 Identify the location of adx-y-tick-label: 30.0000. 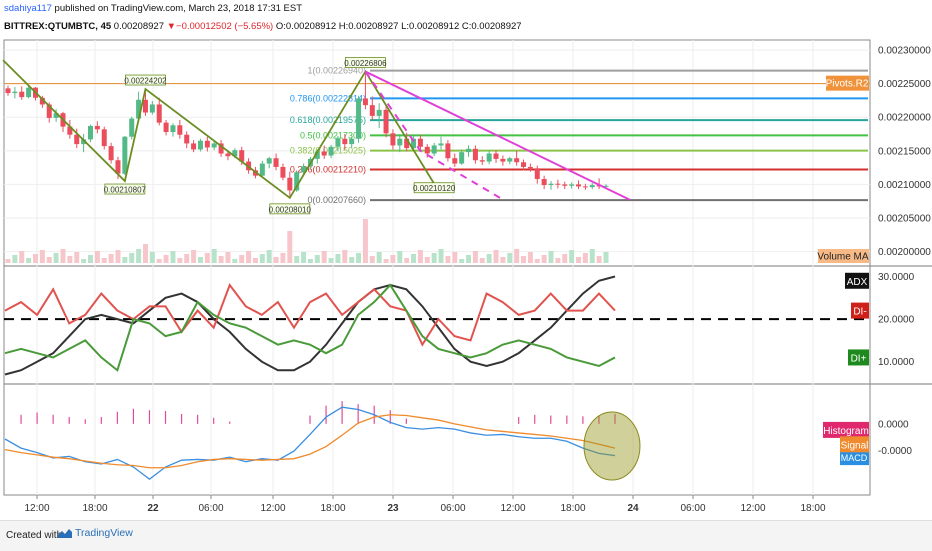
(896, 277).